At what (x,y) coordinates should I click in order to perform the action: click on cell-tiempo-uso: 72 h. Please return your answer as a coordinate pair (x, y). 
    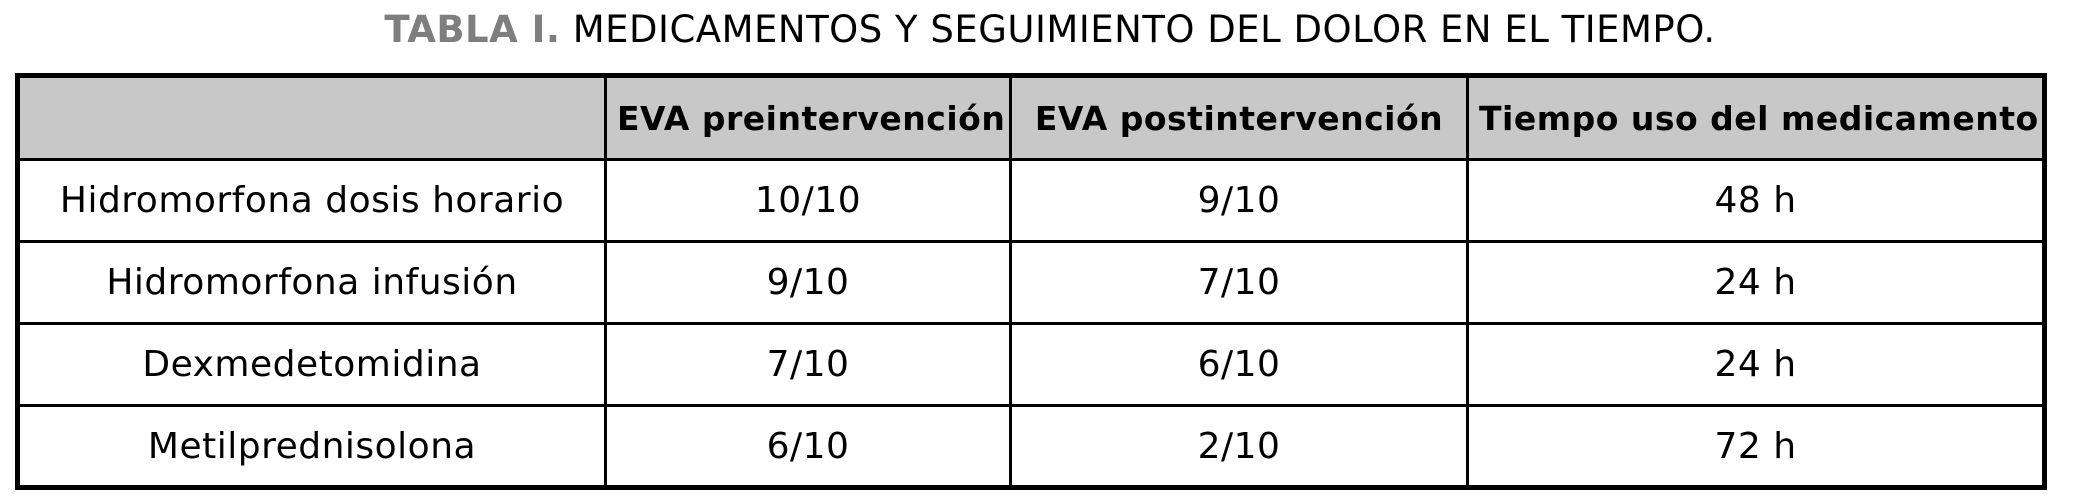
    Looking at the image, I should click on (1756, 446).